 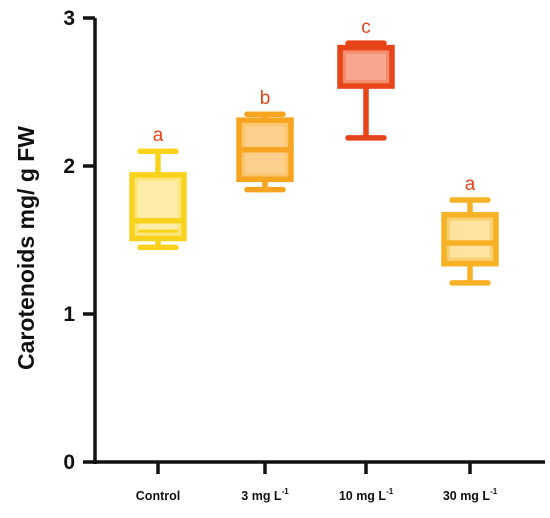 I want to click on x-tick-label-0: Control, so click(x=158, y=496).